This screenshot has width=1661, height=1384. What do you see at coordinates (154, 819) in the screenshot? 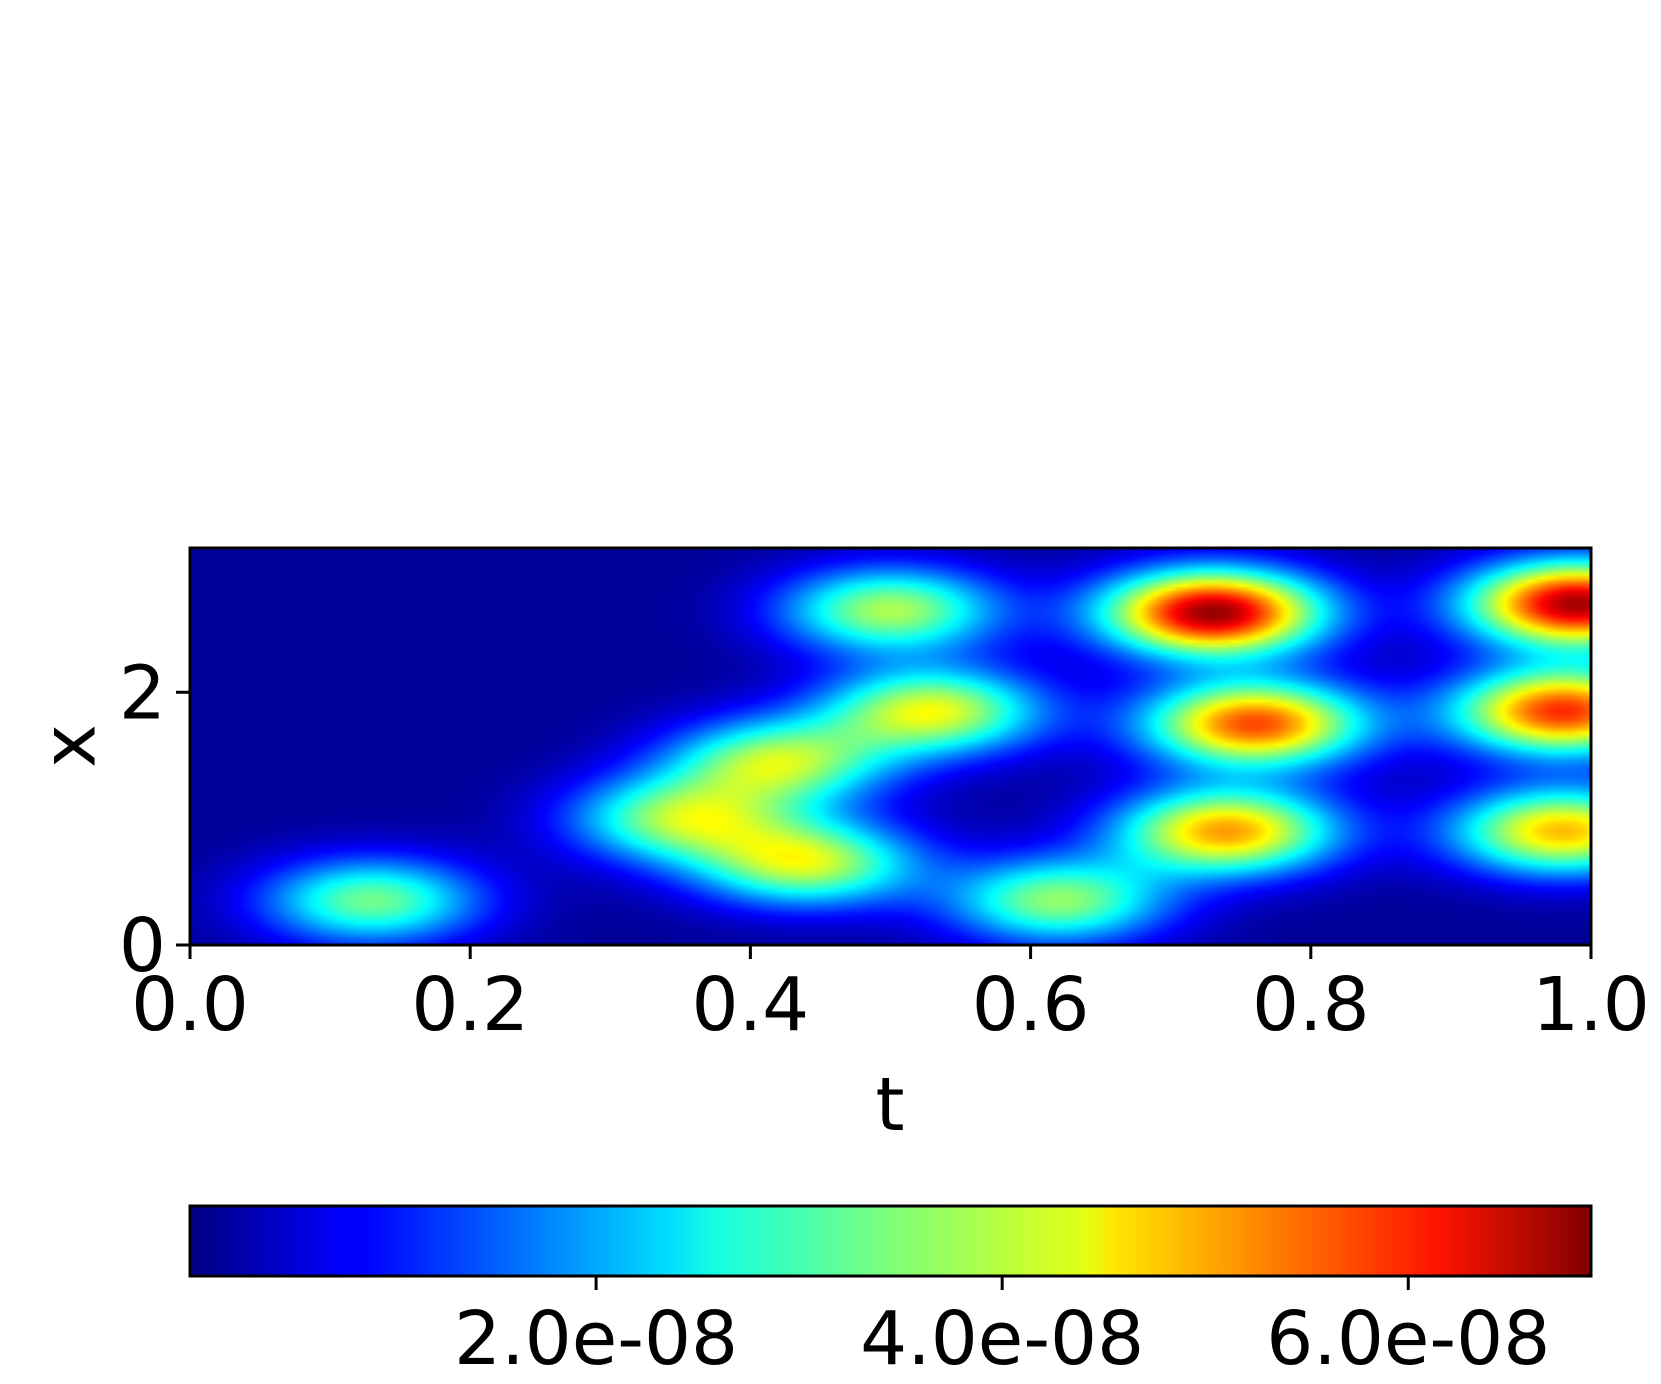
I see `y-axis-ticks: 02` at bounding box center [154, 819].